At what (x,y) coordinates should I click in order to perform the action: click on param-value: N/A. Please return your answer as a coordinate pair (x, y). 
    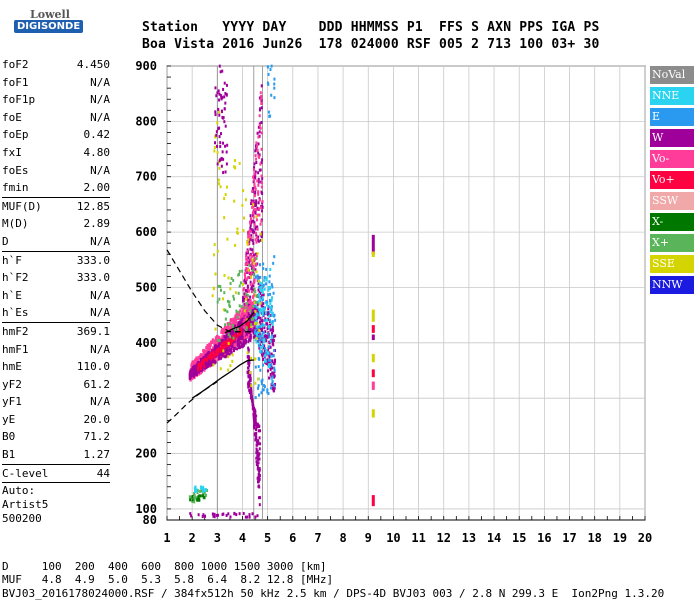
    Looking at the image, I should click on (100, 117).